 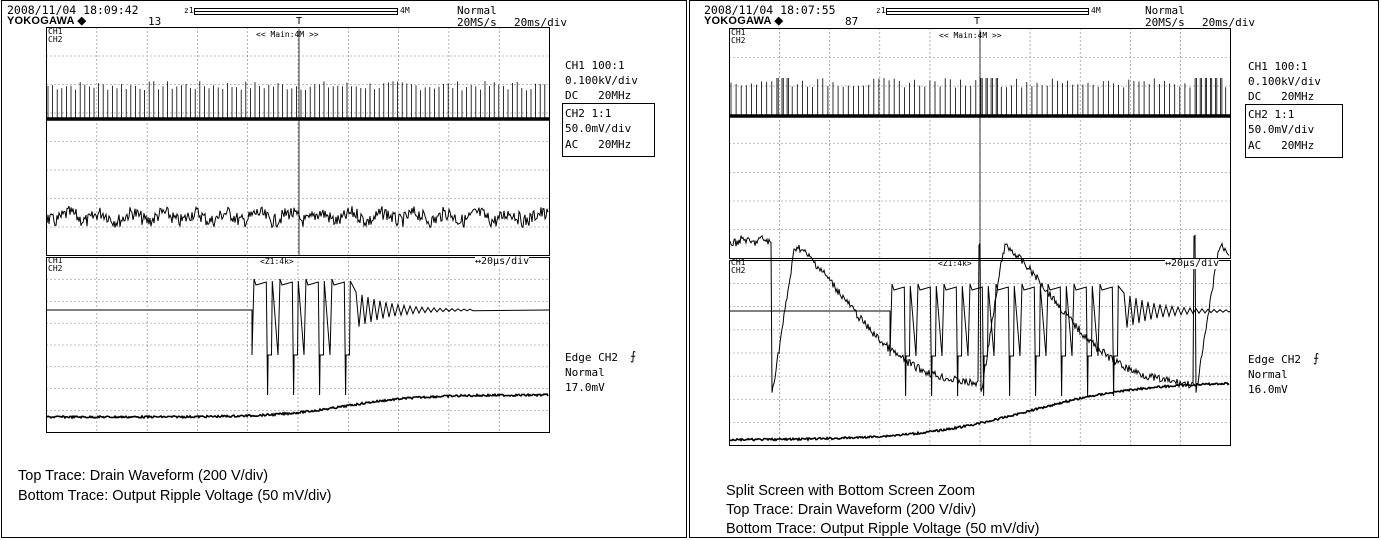 What do you see at coordinates (1268, 389) in the screenshot?
I see `trigger-level: 16.0mV` at bounding box center [1268, 389].